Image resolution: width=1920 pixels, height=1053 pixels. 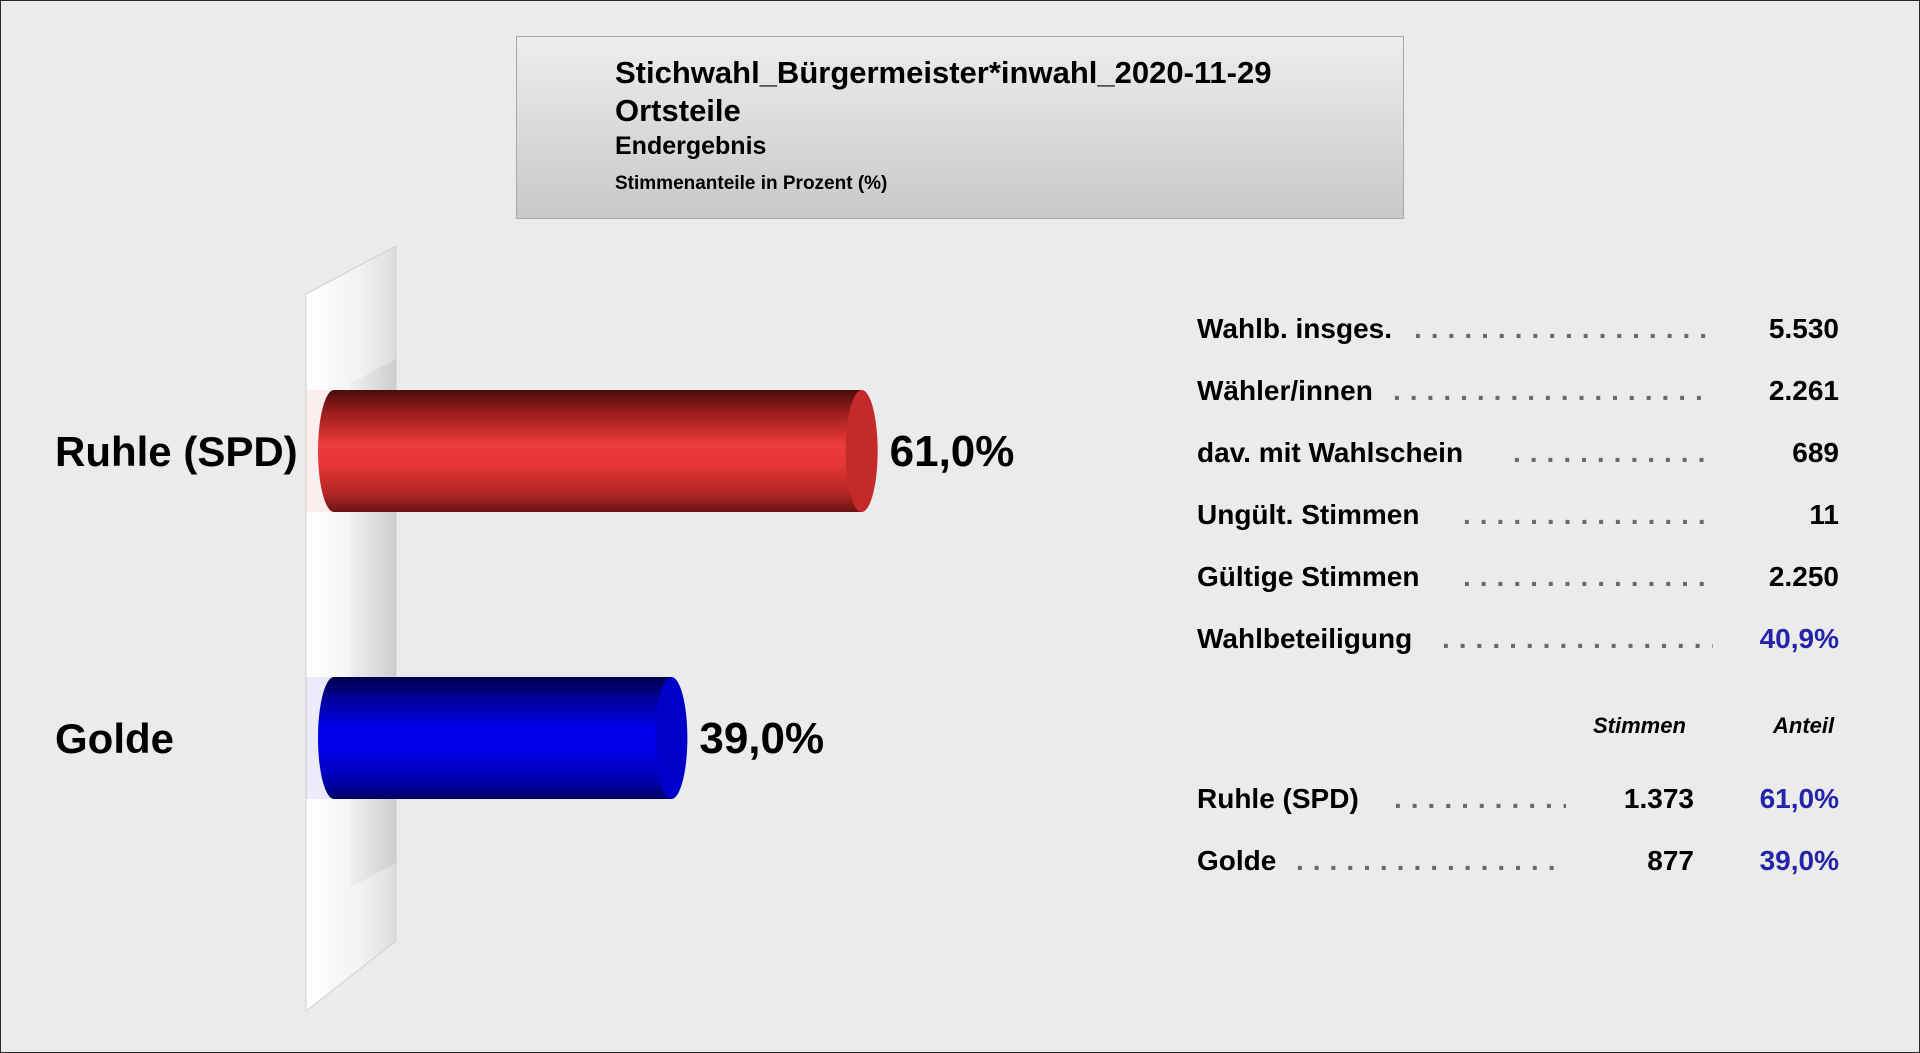 What do you see at coordinates (1237, 860) in the screenshot?
I see `result-candidate-name: Golde` at bounding box center [1237, 860].